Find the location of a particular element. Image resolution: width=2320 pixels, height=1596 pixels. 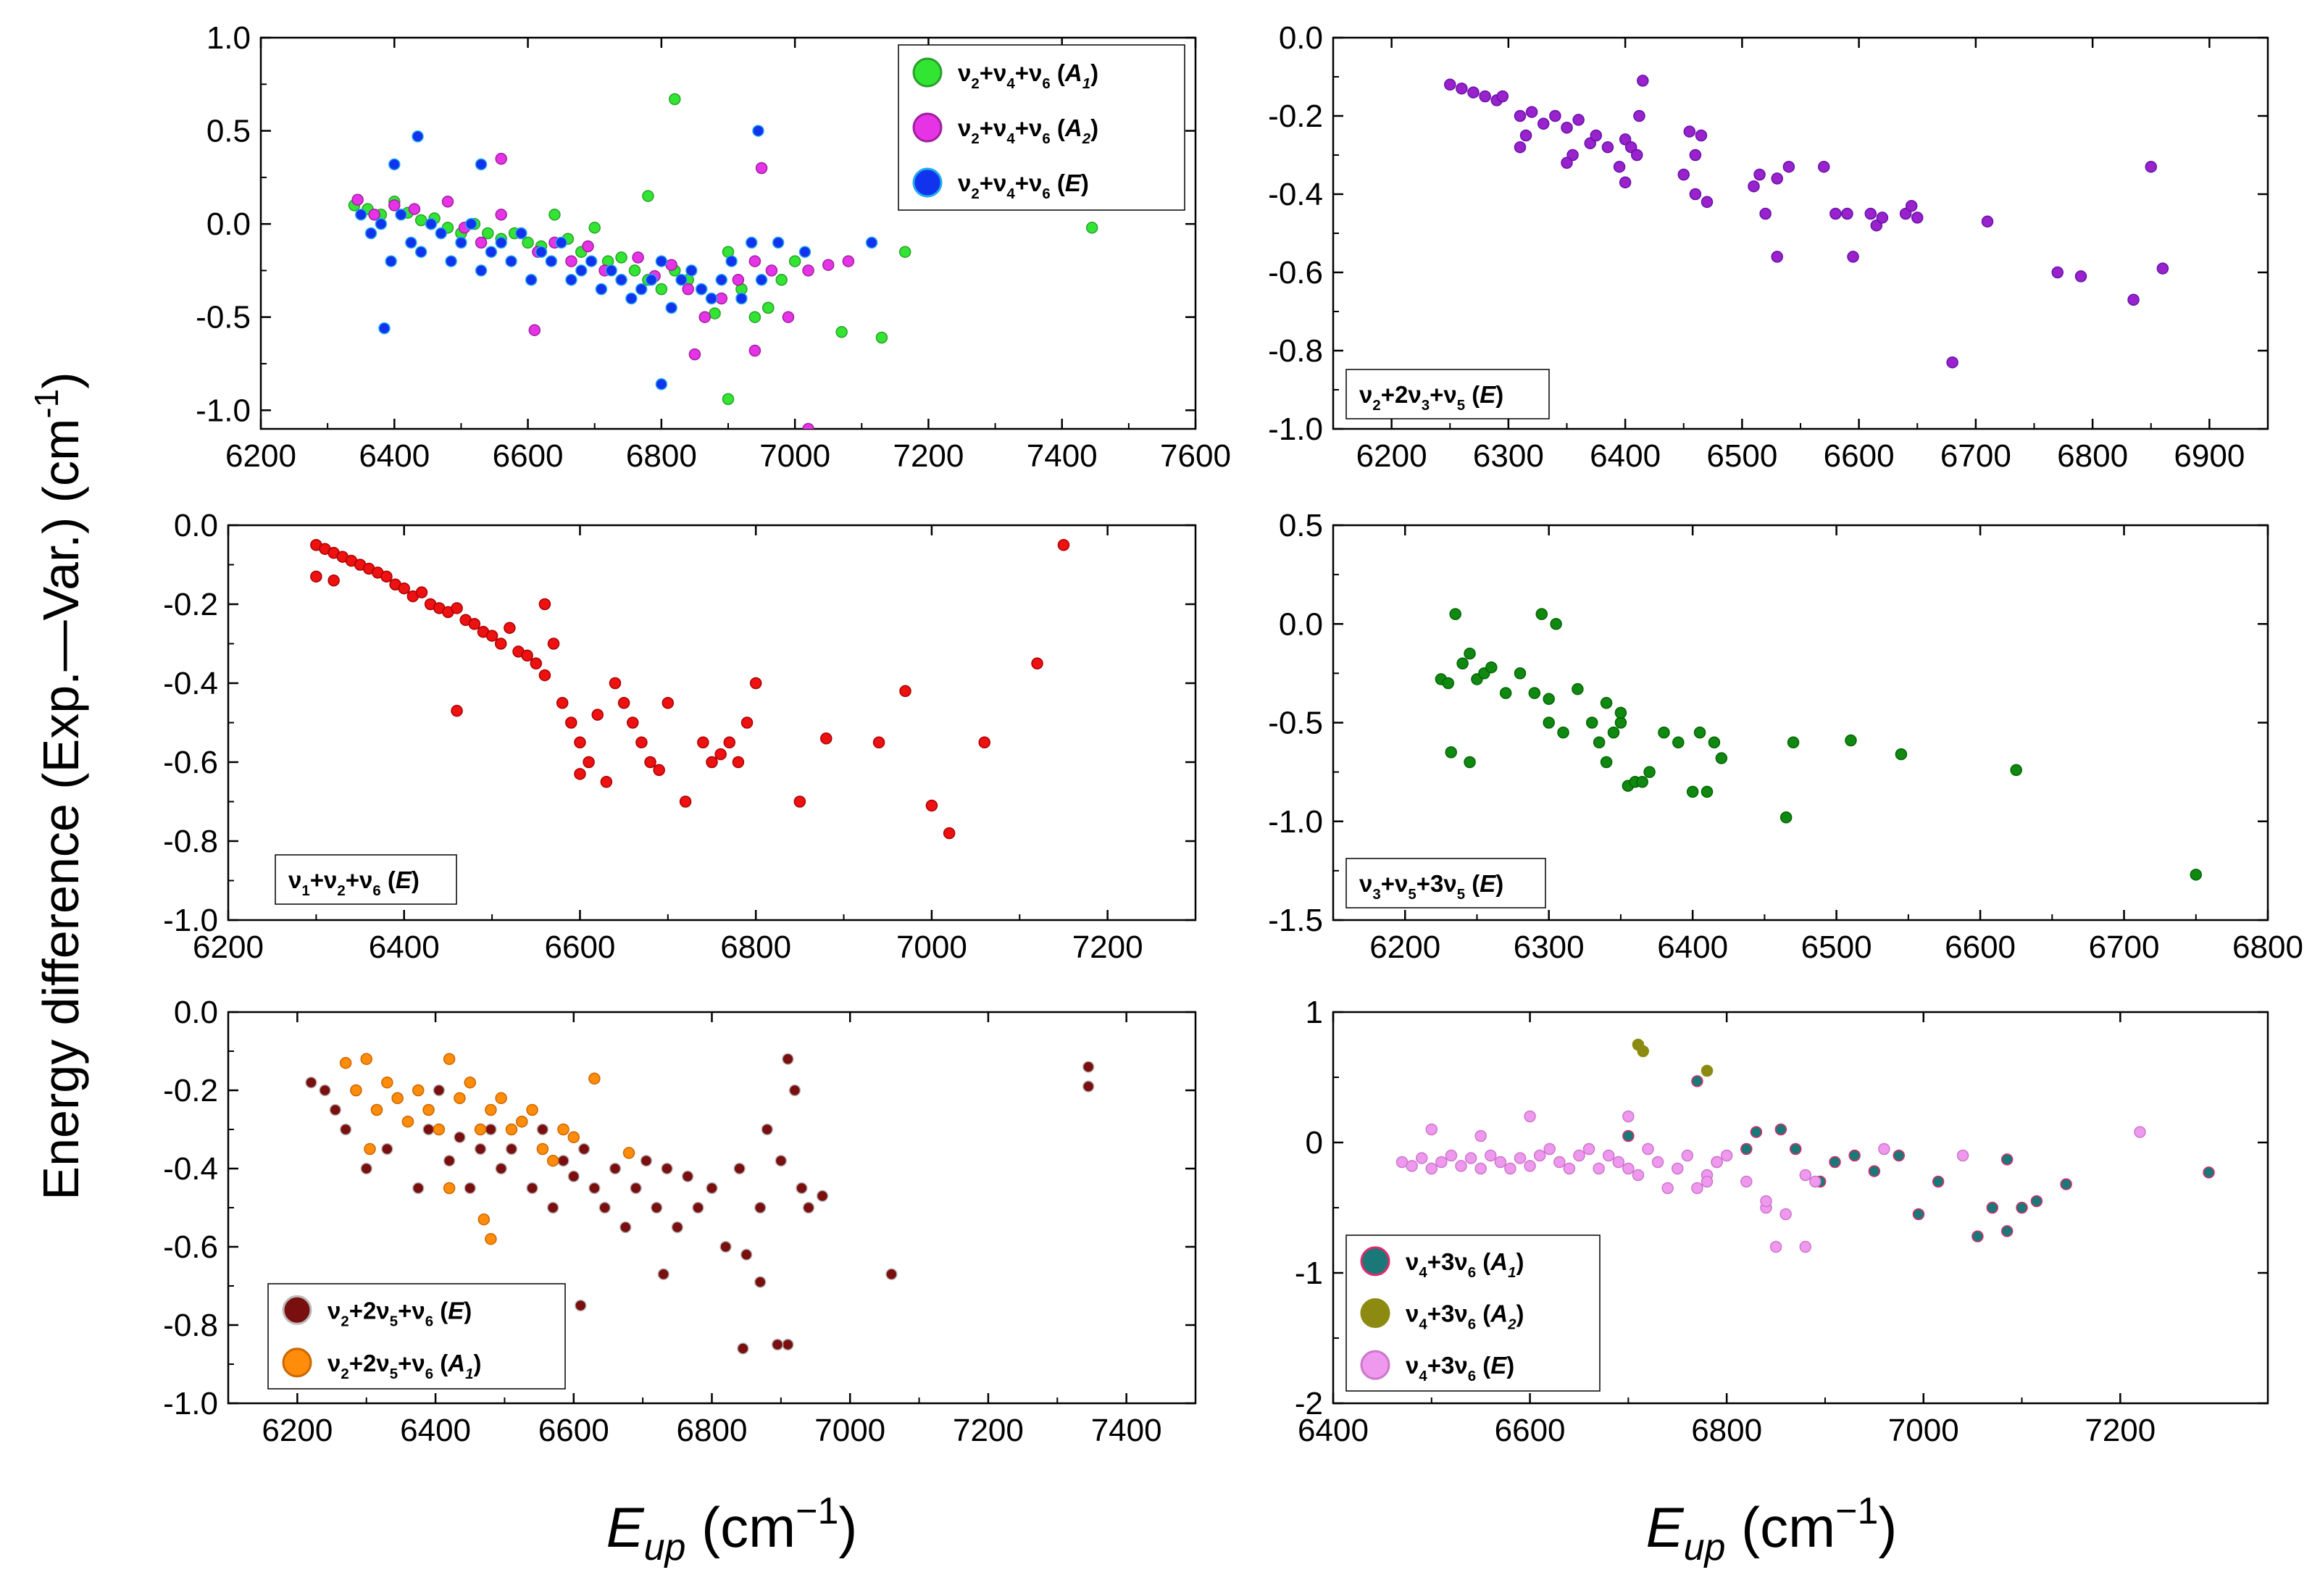

x-tick-label: 7600 is located at coordinates (1195, 456).